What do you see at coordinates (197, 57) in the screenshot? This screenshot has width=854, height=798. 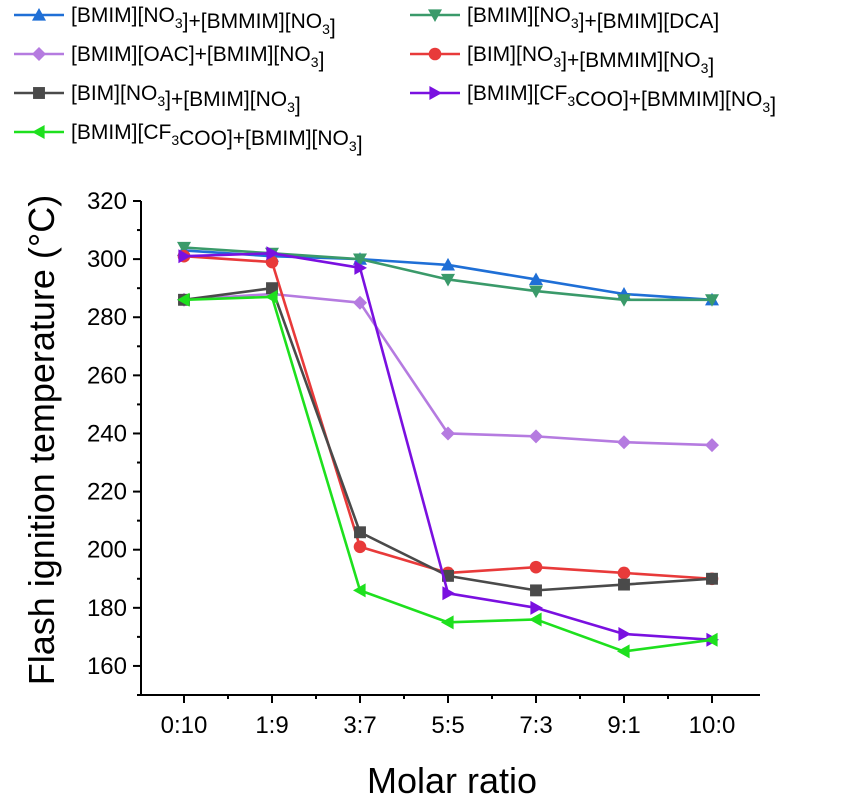 I see `legend-label: [BMIM][OAC]+[BMIM][NO3]` at bounding box center [197, 57].